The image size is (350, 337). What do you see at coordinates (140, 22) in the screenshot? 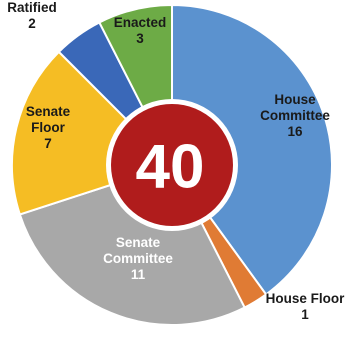
I see `slice-label-line: Enacted` at bounding box center [140, 22].